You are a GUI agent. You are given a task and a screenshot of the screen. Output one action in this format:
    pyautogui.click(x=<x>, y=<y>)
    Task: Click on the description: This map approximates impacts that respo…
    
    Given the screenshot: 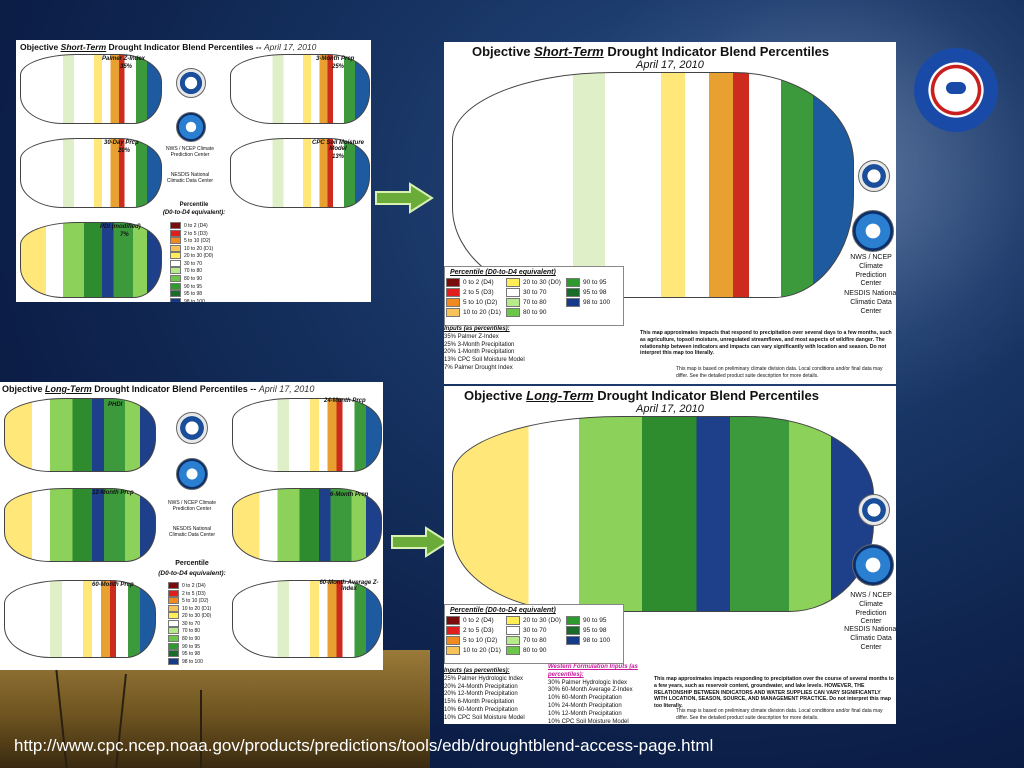 What is the action you would take?
    pyautogui.click(x=766, y=343)
    